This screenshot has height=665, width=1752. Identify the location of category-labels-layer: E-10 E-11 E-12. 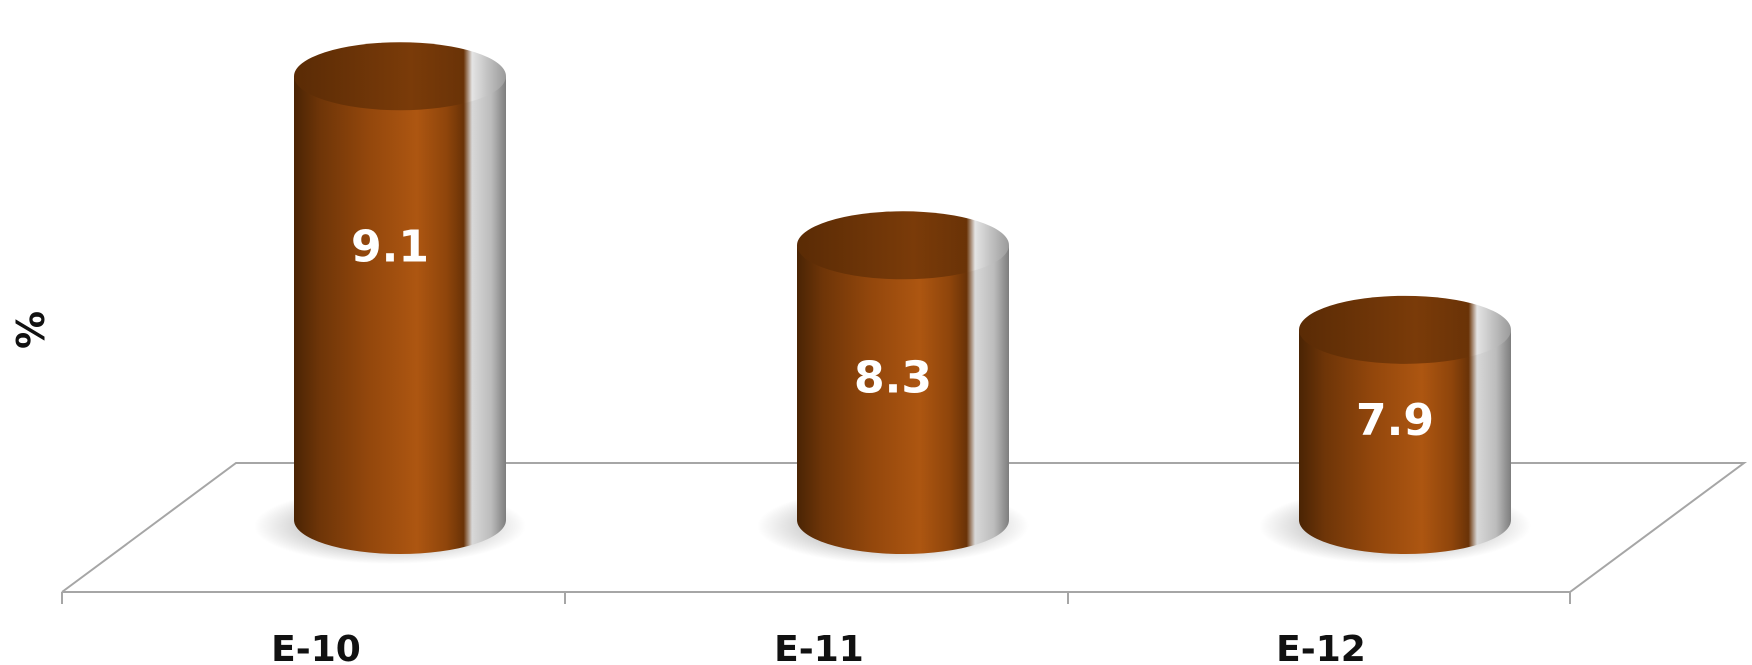
(818, 647).